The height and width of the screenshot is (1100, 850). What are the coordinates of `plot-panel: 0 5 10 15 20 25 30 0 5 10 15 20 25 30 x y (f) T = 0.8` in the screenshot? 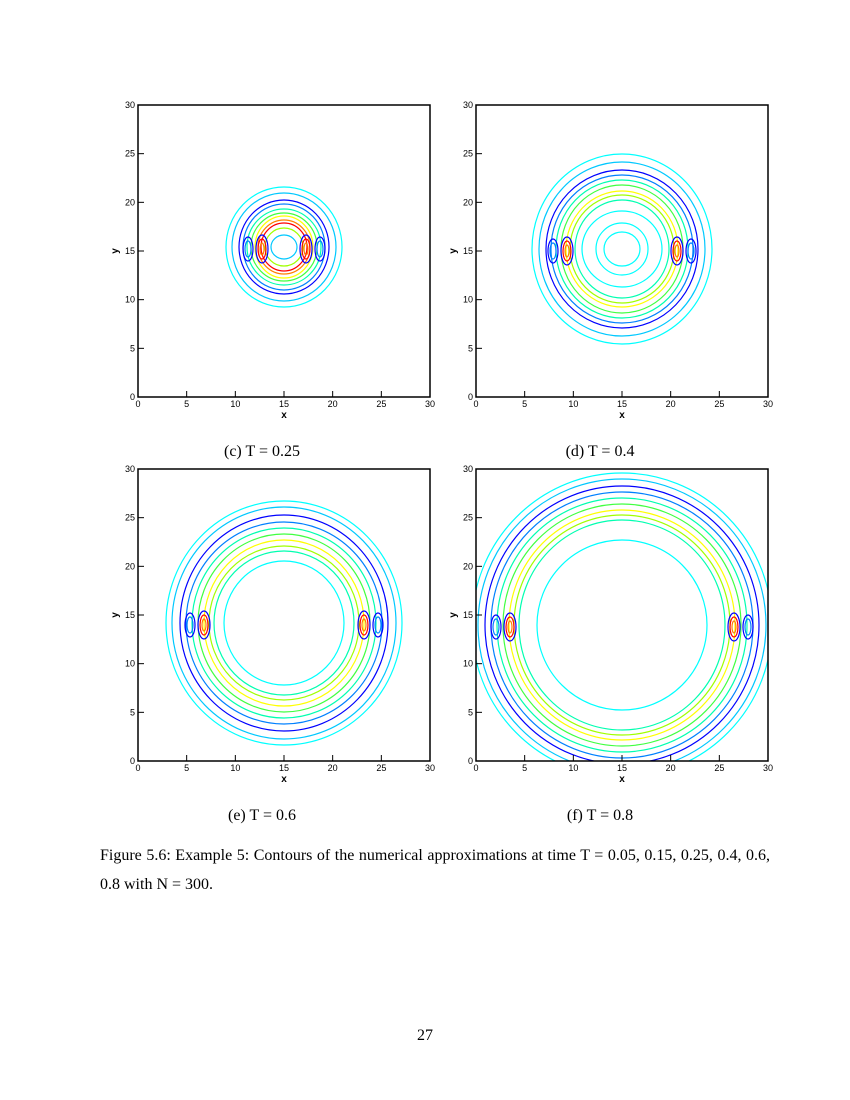 It's located at (610, 644).